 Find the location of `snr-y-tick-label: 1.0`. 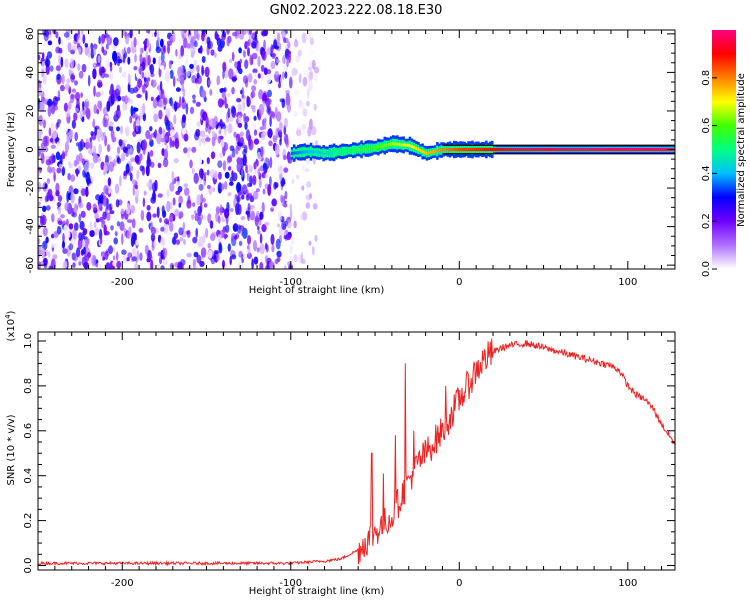

snr-y-tick-label: 1.0 is located at coordinates (28, 341).